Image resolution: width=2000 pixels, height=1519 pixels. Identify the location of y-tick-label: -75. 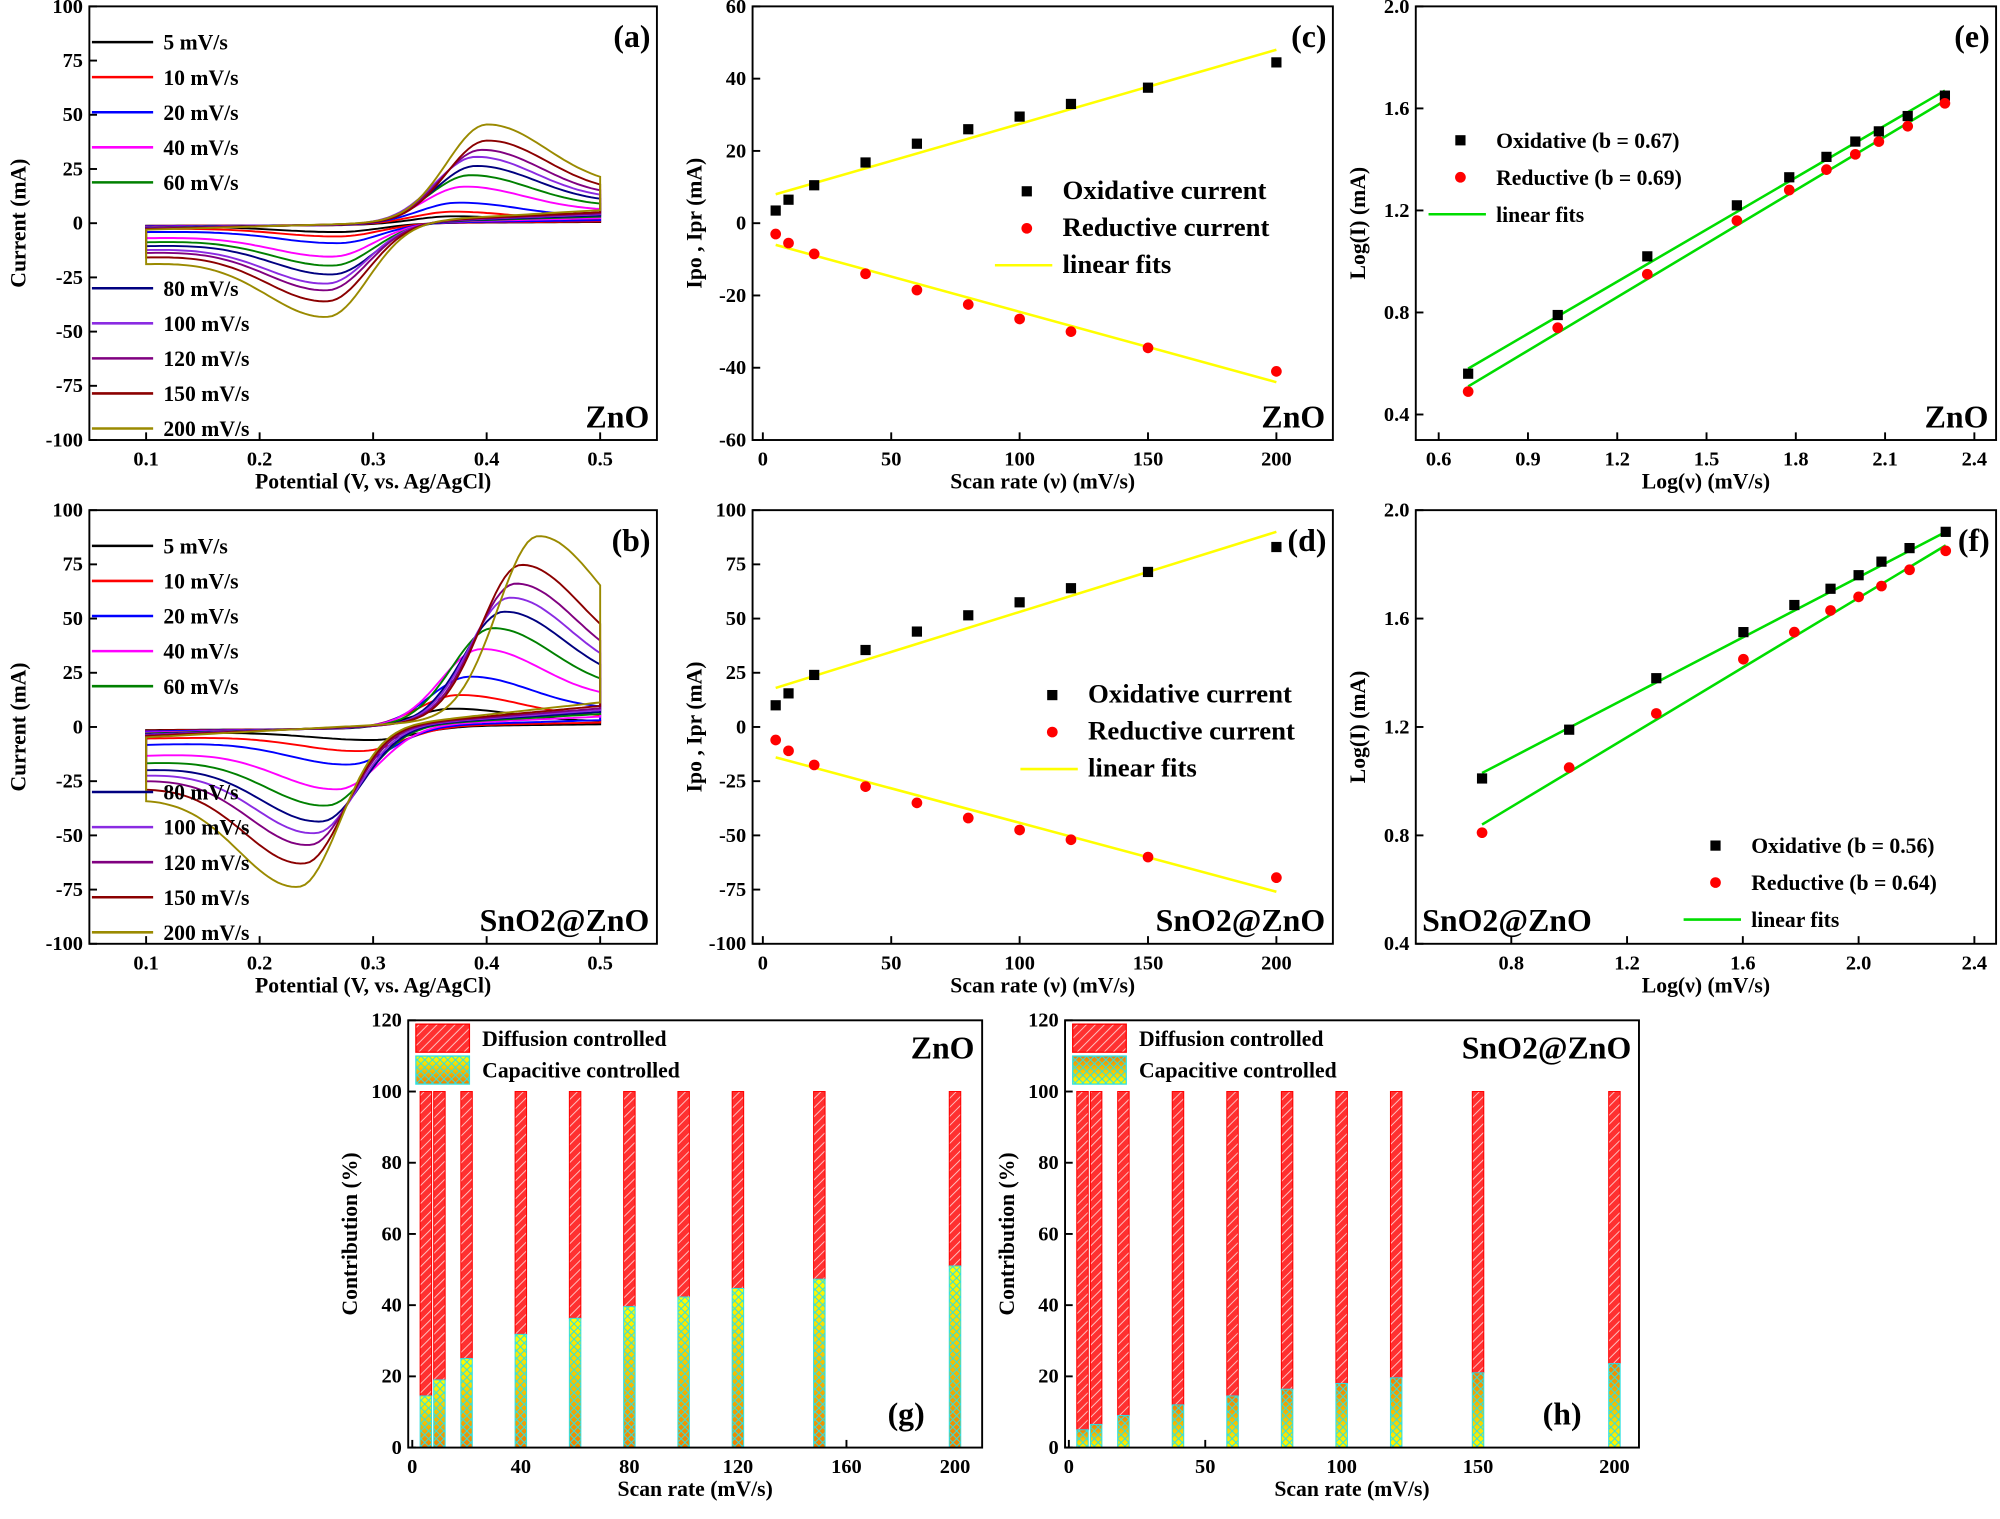
(732, 890).